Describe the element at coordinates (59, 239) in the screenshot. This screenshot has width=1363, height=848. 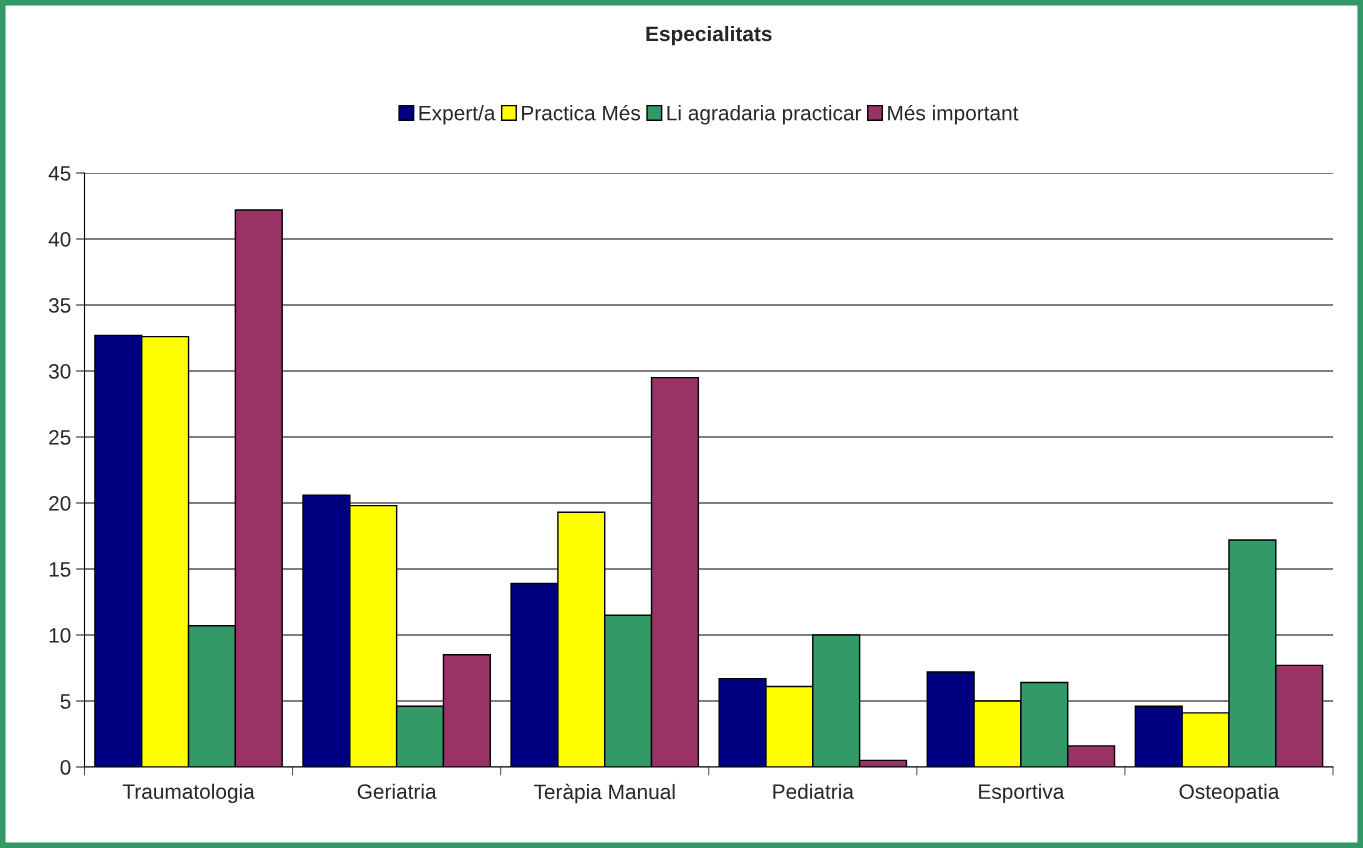
I see `y-tick-label: 40` at that location.